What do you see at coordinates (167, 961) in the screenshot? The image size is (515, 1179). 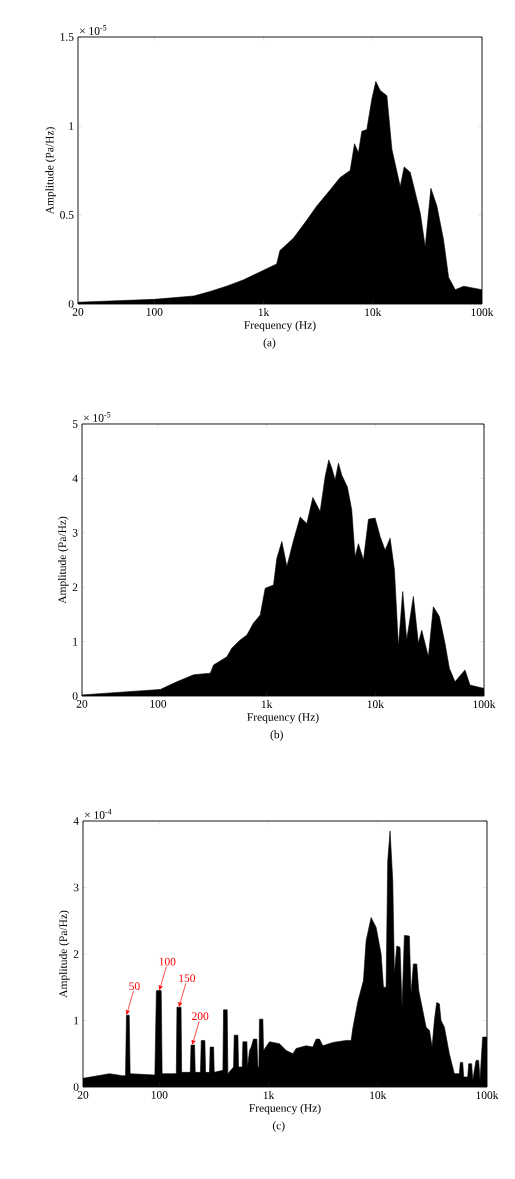 I see `annotation: 100` at bounding box center [167, 961].